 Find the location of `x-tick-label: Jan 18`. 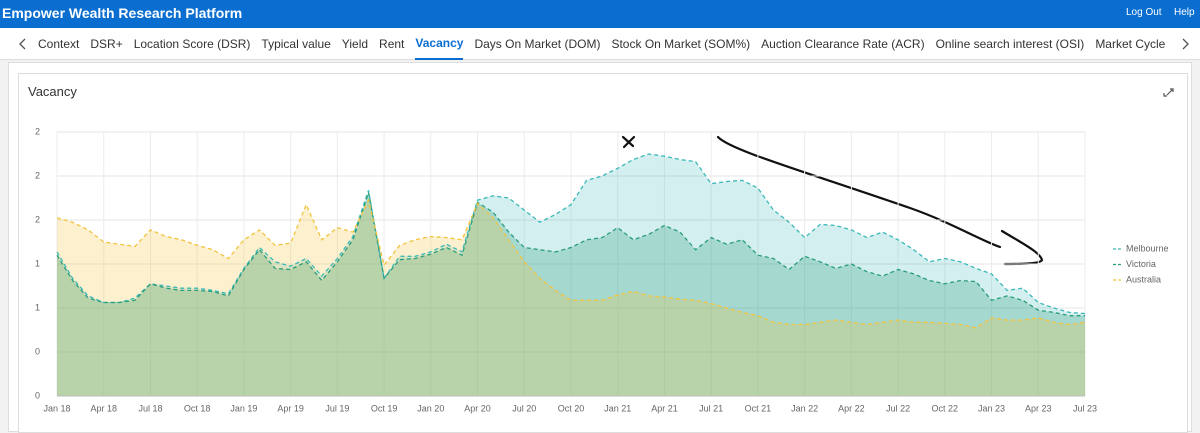

x-tick-label: Jan 18 is located at coordinates (56, 408).